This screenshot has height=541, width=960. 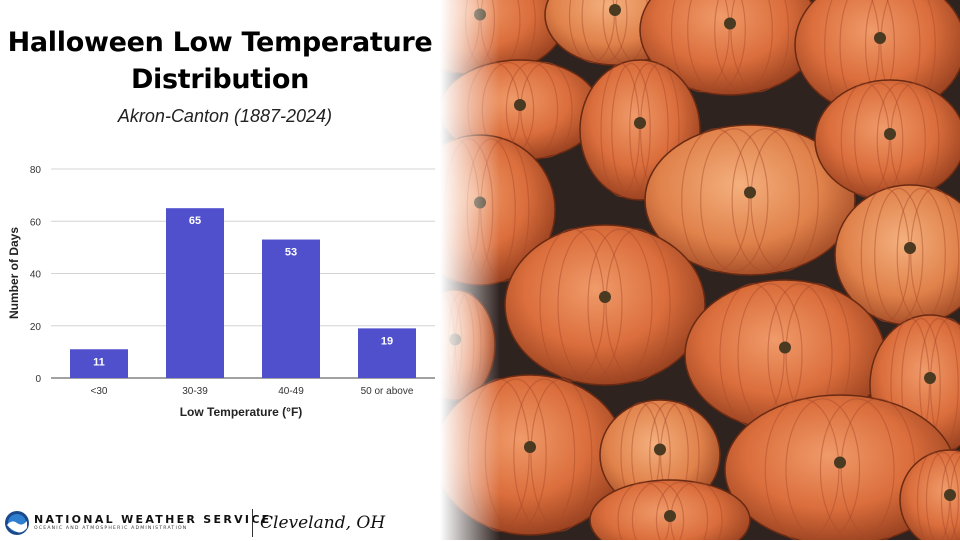 I want to click on x-tick-label: 30-39, so click(x=195, y=391).